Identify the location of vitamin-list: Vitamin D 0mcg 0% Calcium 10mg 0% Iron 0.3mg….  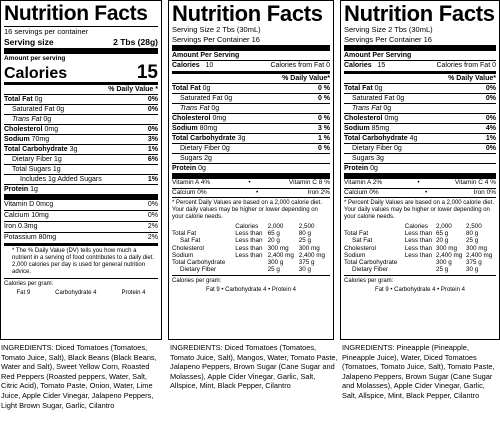
(81, 221).